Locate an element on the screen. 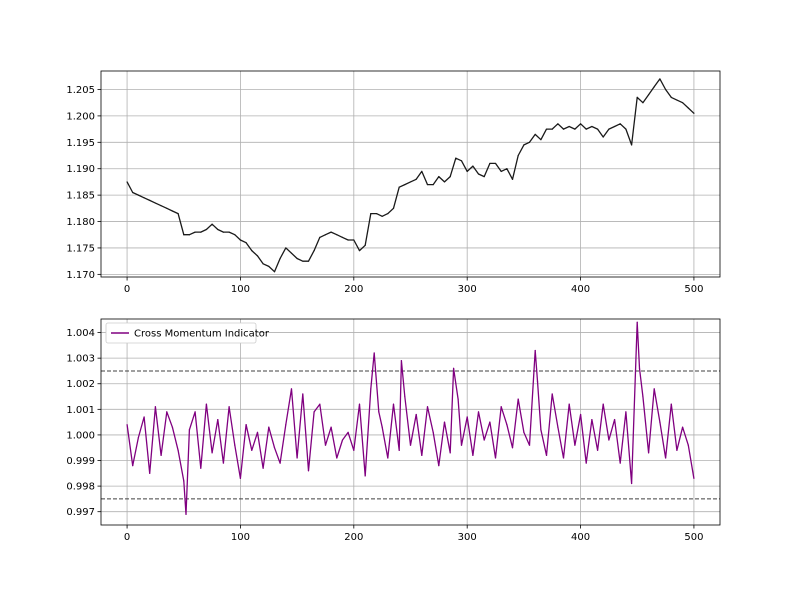  y-tick-label: 1.003 is located at coordinates (80, 359).